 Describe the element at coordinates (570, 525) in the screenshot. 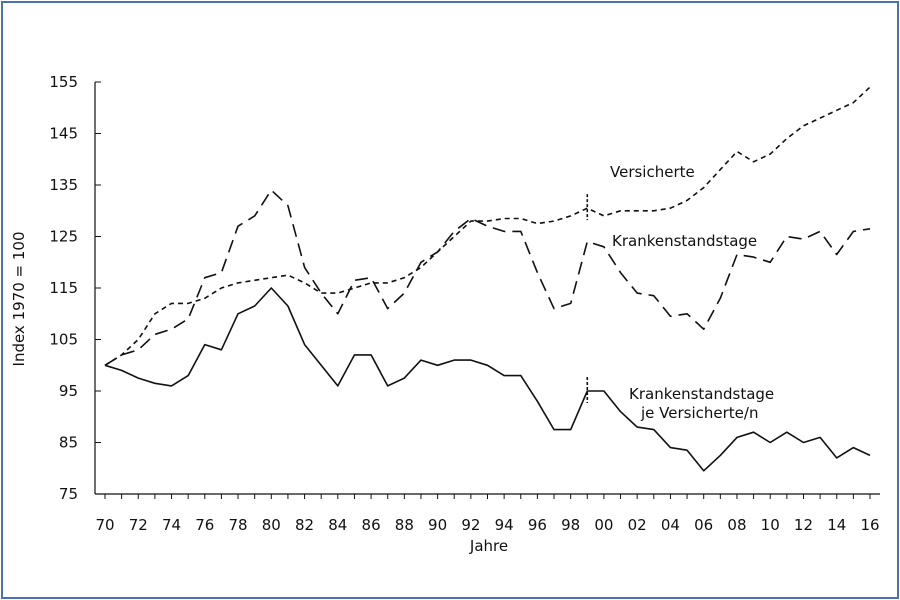

I see `x-tick-label: 98` at that location.